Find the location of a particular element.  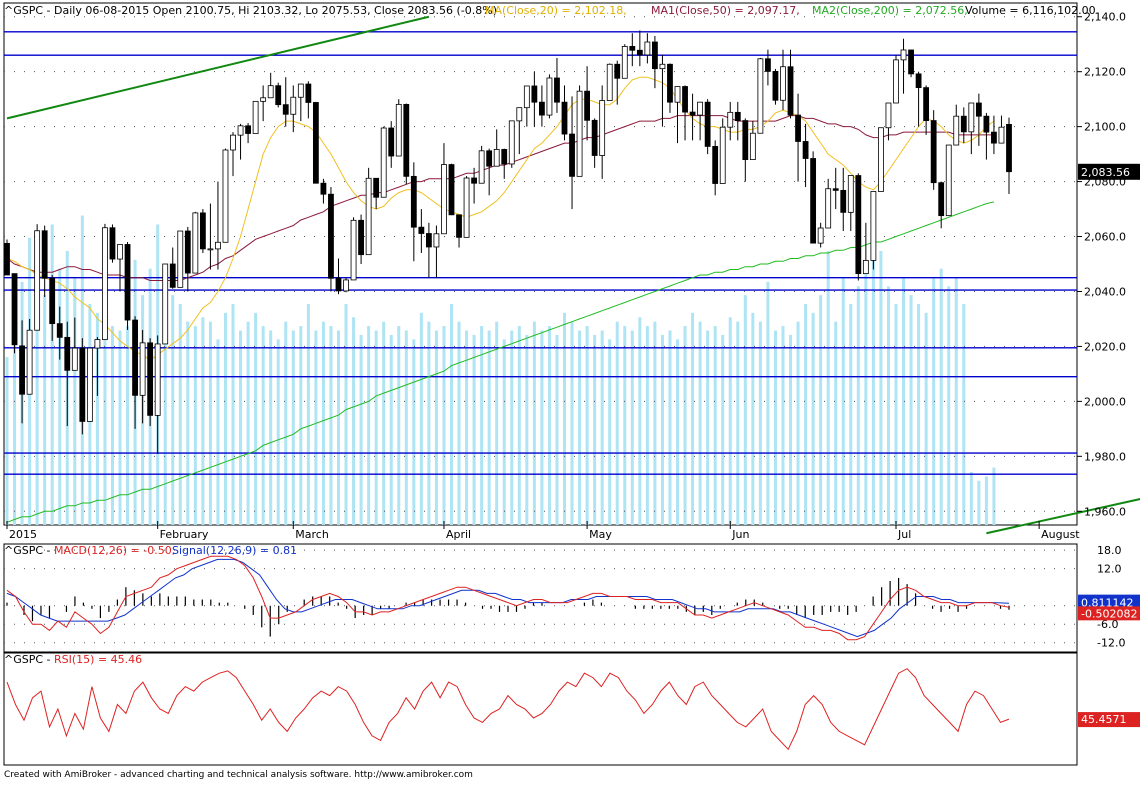

signal-value-label: -0.502082 is located at coordinates (1109, 613).